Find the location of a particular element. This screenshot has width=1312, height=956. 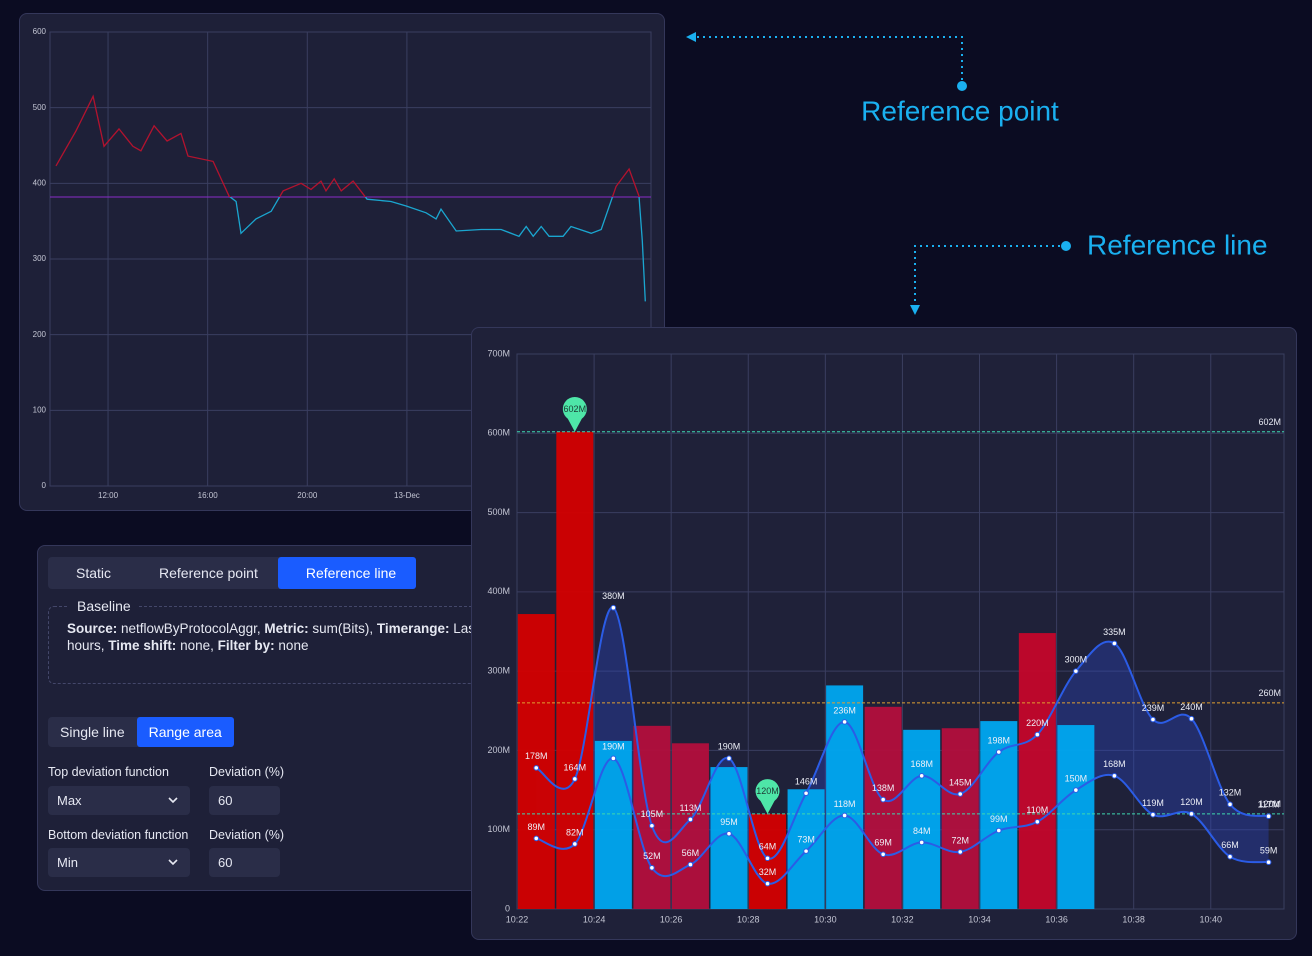

callout-label: Reference line is located at coordinates (1177, 244).